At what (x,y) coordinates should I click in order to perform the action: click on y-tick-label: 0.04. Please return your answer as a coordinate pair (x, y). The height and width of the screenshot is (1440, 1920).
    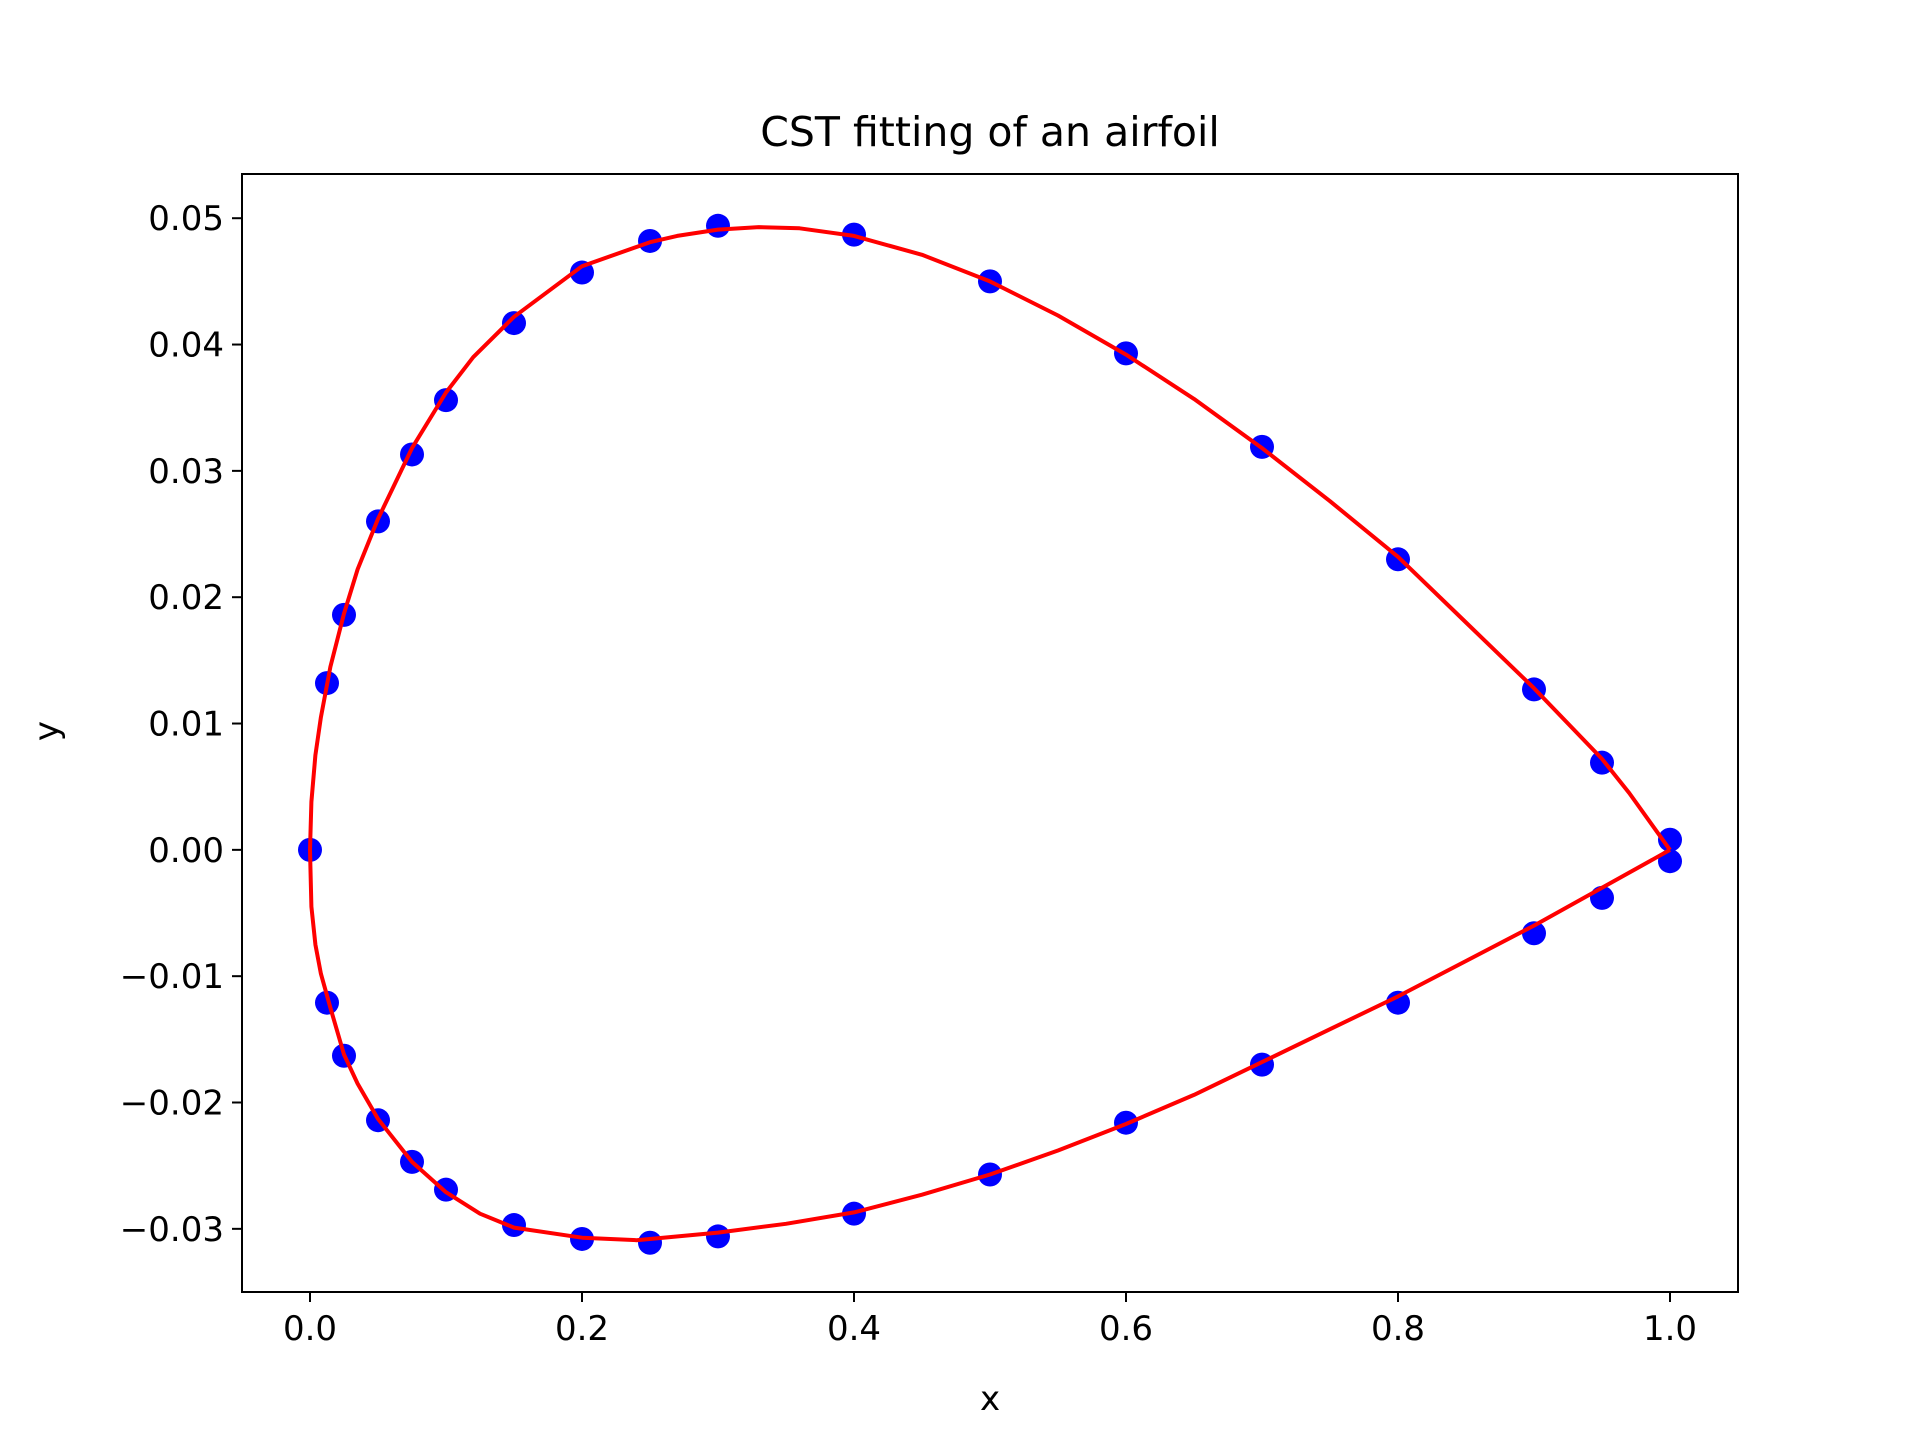
    Looking at the image, I should click on (186, 346).